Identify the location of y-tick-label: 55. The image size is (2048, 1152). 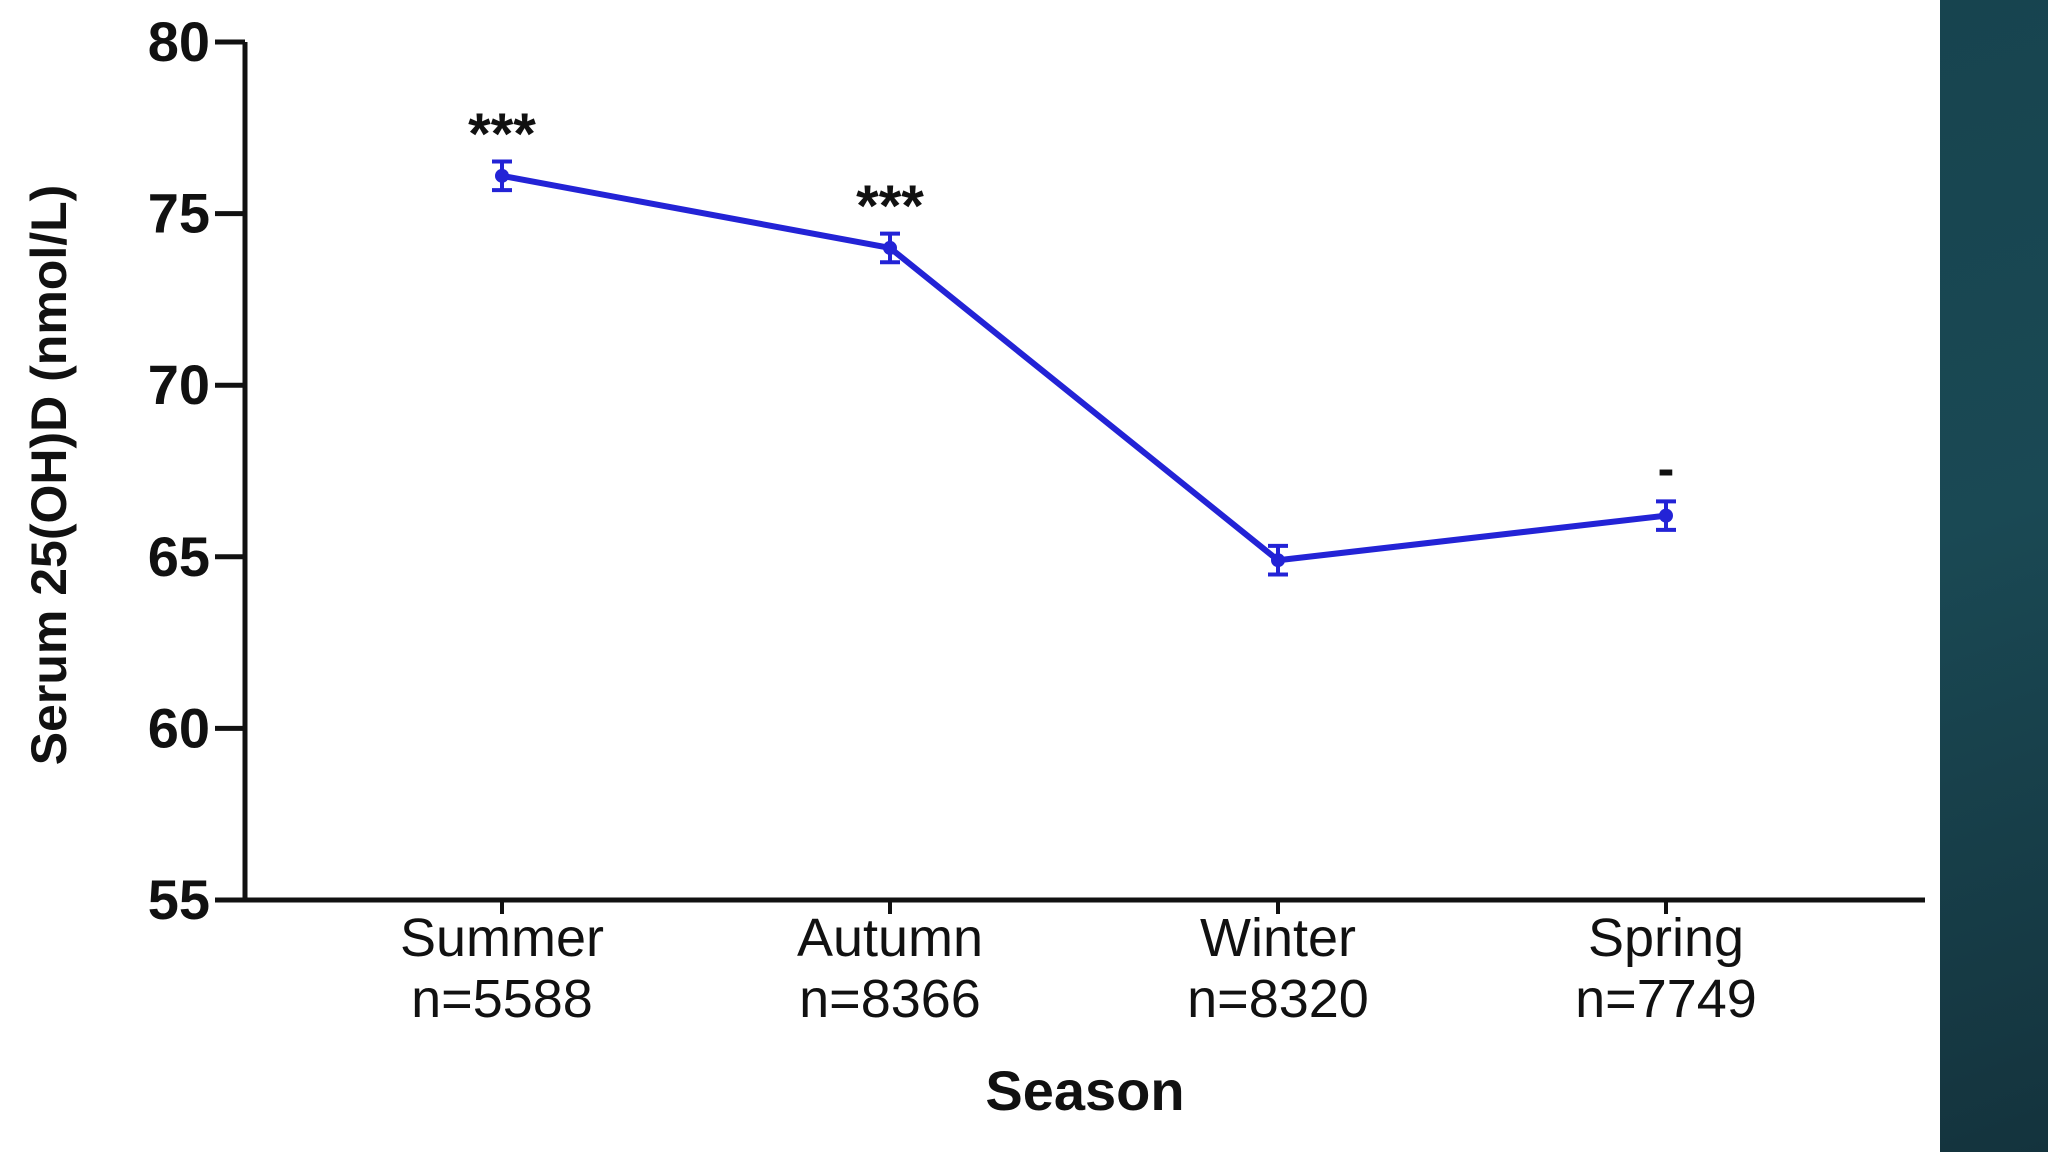
(179, 899).